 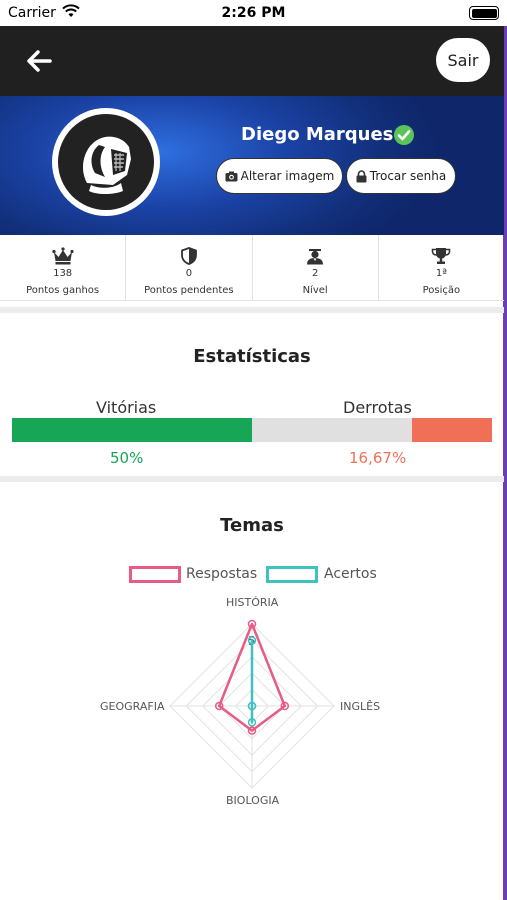 I want to click on wins-percentage: 50%, so click(x=127, y=458).